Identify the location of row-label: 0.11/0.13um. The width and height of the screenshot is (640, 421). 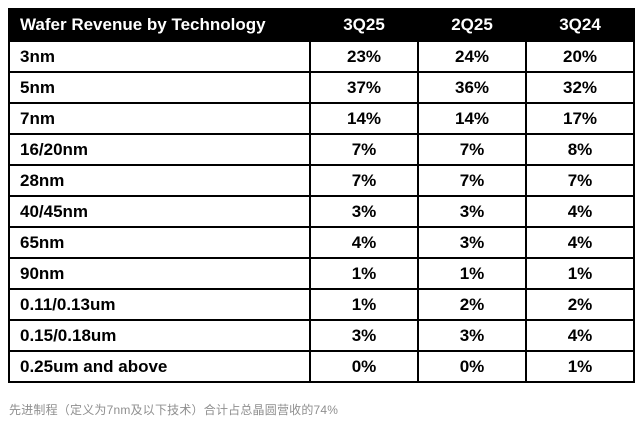
(159, 304).